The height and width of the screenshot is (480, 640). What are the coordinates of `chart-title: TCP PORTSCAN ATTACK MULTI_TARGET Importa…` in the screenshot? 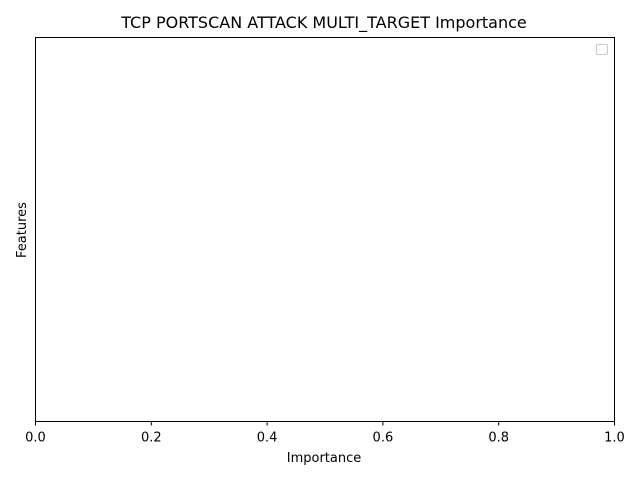 It's located at (323, 23).